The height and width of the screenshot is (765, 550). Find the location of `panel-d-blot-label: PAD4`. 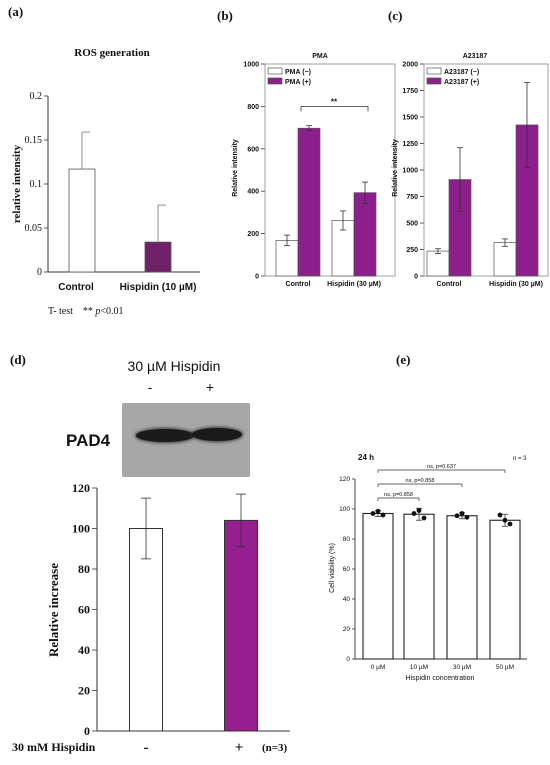

panel-d-blot-label: PAD4 is located at coordinates (88, 440).